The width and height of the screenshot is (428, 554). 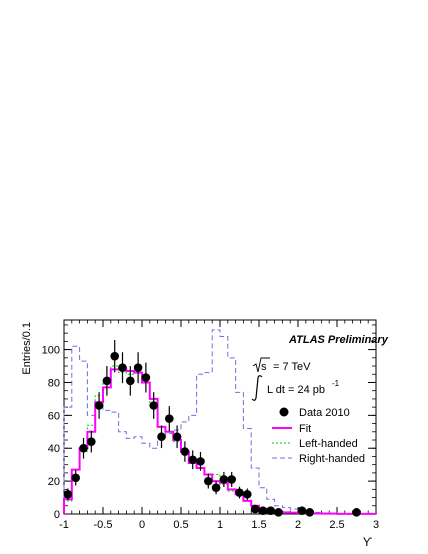 What do you see at coordinates (292, 367) in the screenshot?
I see `energy-value: = 7 TeV` at bounding box center [292, 367].